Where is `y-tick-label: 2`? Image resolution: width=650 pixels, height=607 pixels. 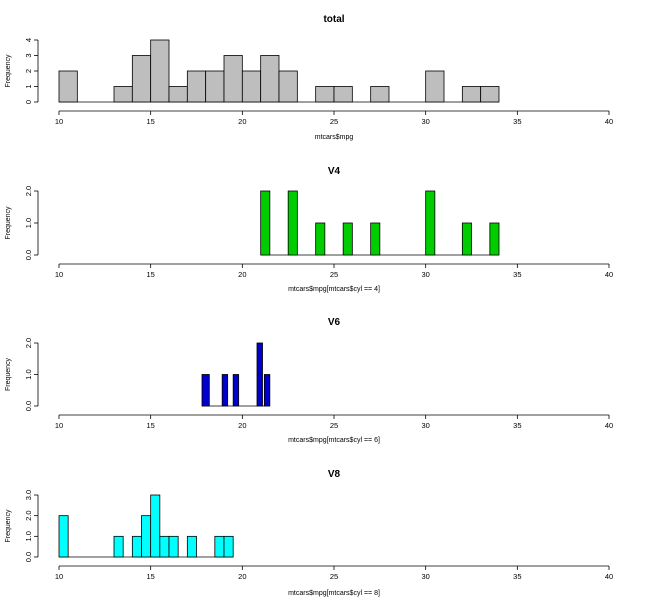
y-tick-label: 2 is located at coordinates (28, 71).